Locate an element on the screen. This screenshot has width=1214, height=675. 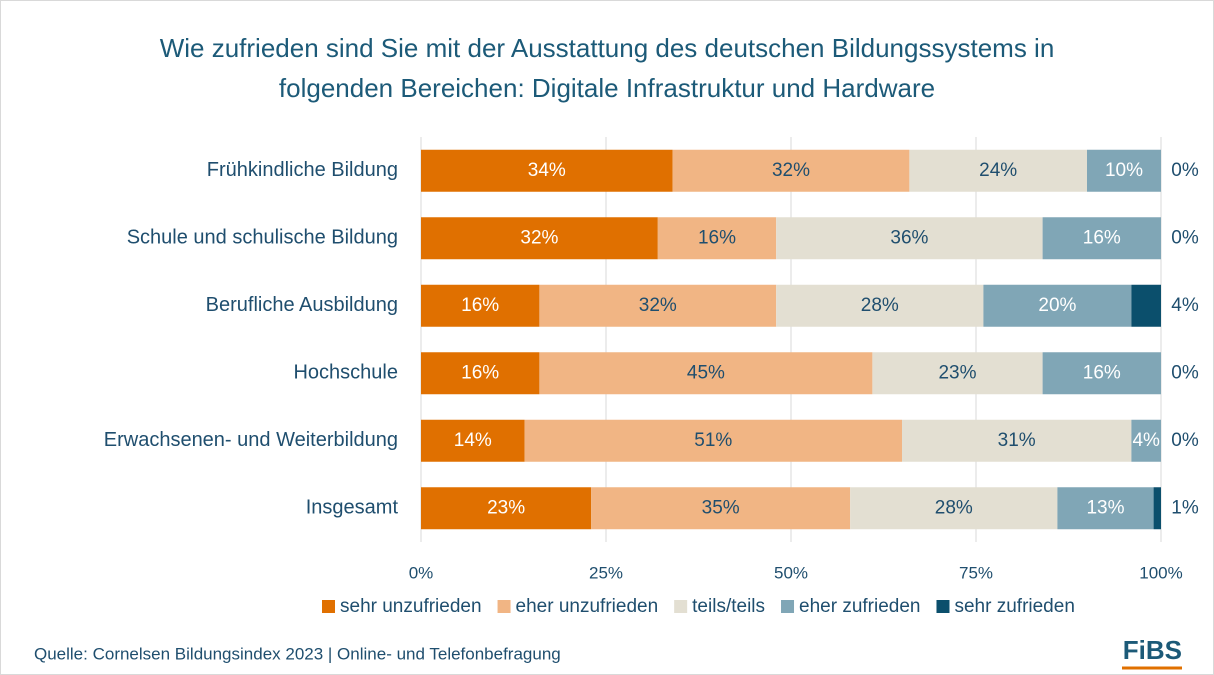
data-label: 10% is located at coordinates (1124, 170).